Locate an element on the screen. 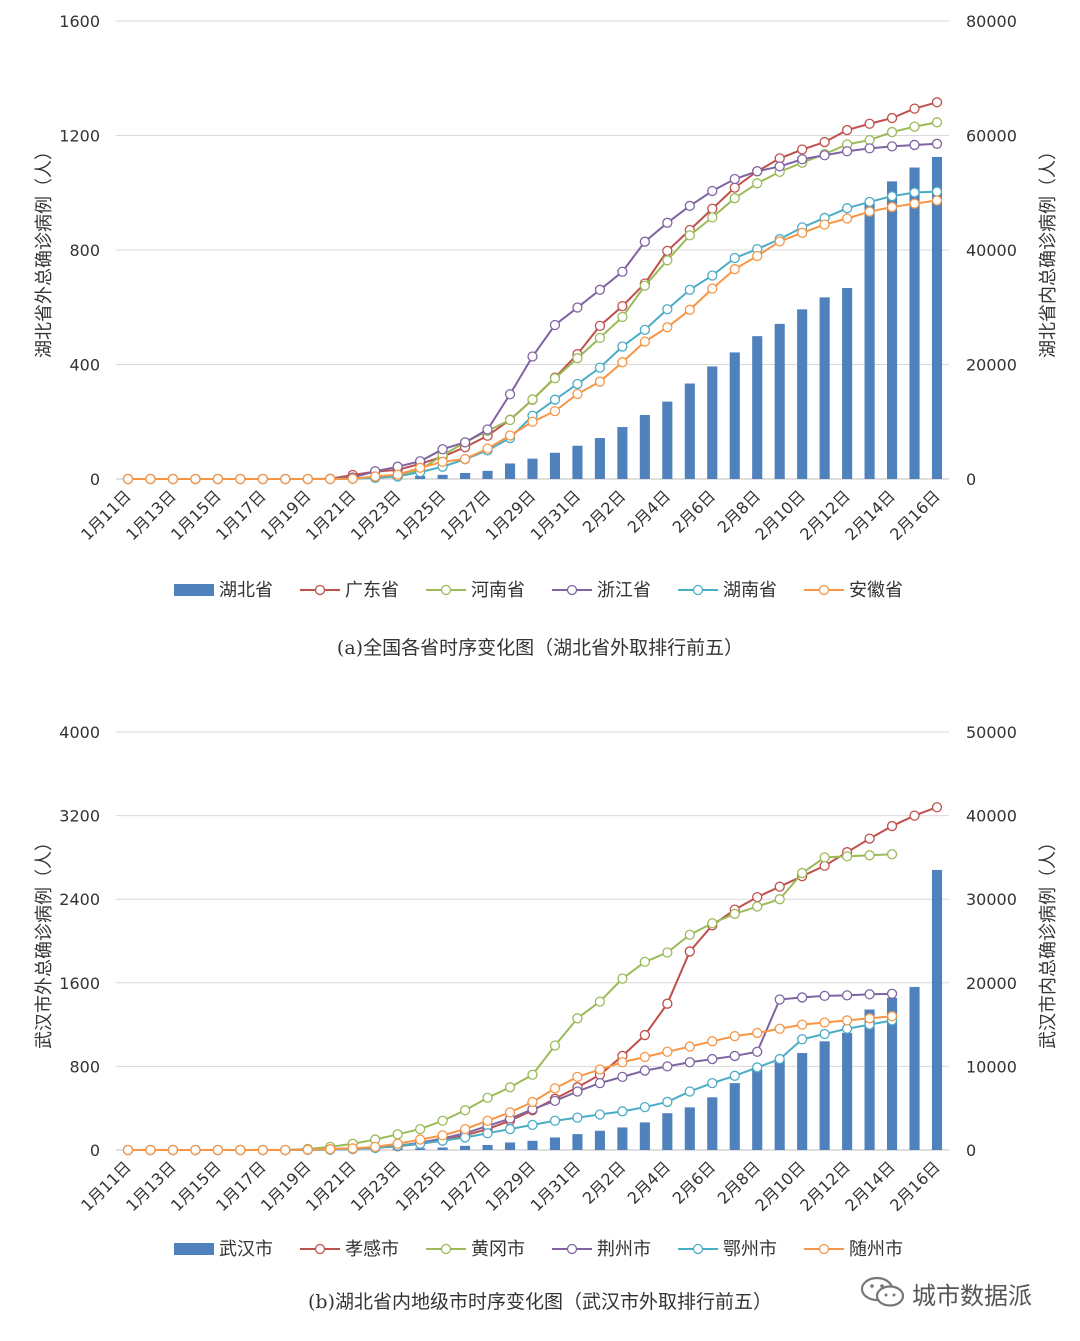 The image size is (1080, 1341). legend-label: 鄂州市 is located at coordinates (750, 1249).